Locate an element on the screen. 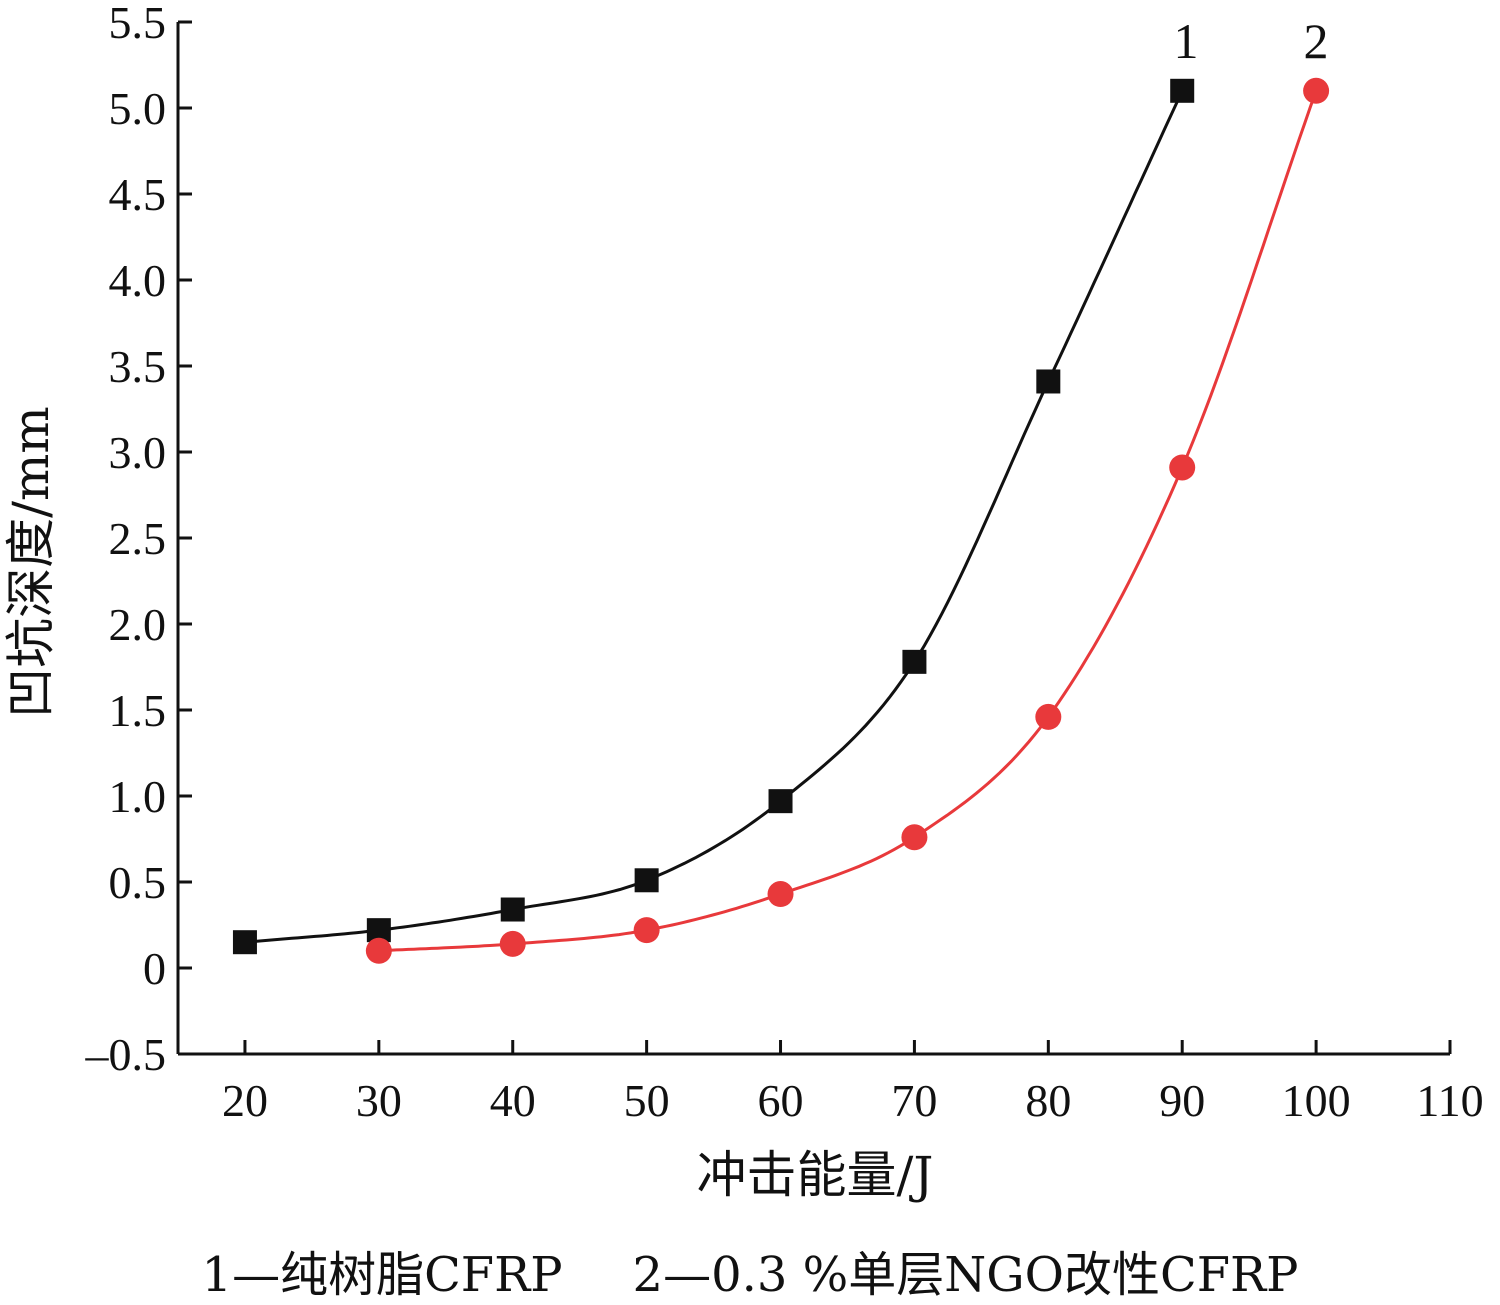 The image size is (1500, 1305). y-tick-label: 1.0 is located at coordinates (138, 796).